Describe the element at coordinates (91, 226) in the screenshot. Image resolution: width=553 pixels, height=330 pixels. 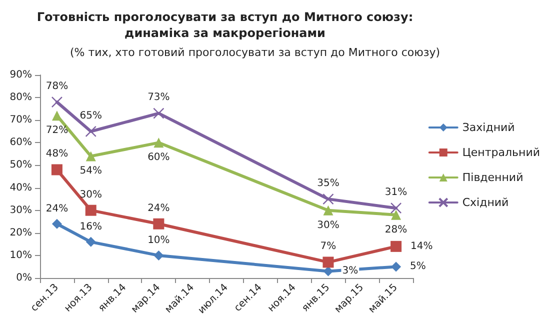
I see `data-label: 16%` at that location.